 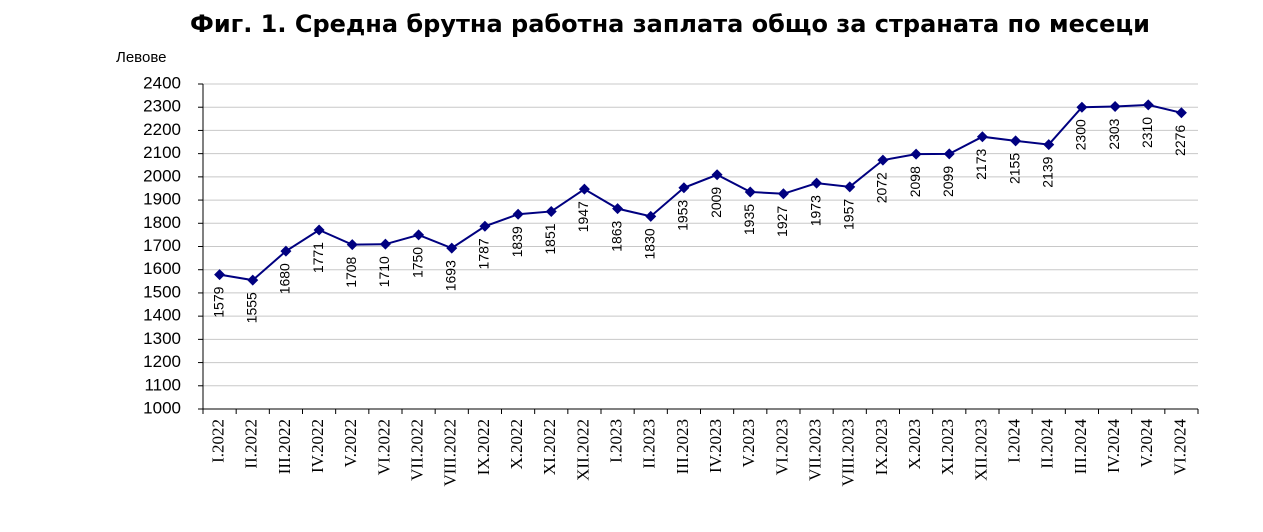 I want to click on x-tick-label: XII.2023, so click(x=980, y=450).